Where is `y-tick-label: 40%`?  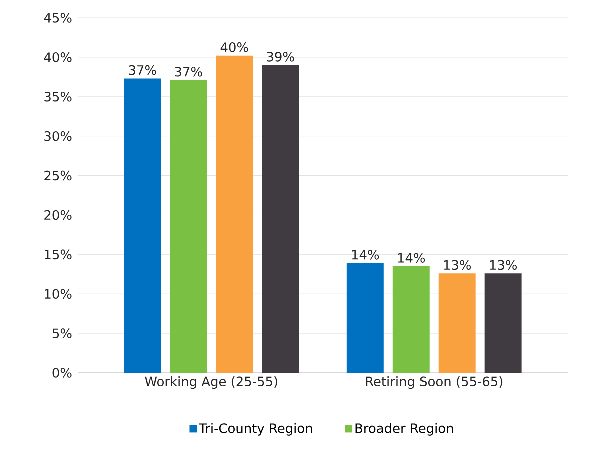 y-tick-label: 40% is located at coordinates (58, 57).